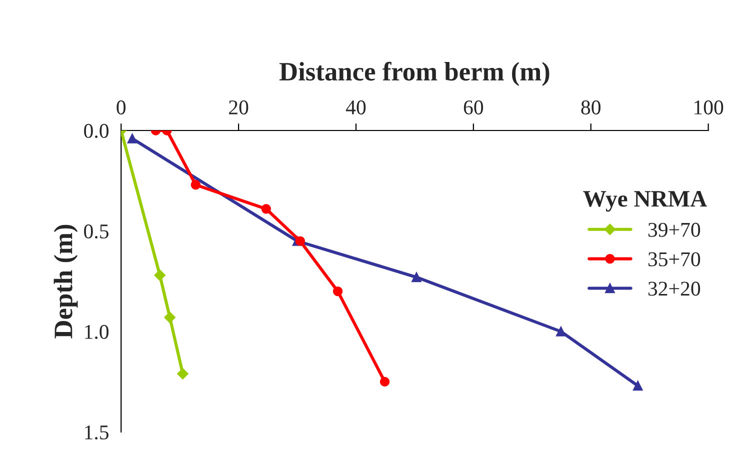 The image size is (734, 450). What do you see at coordinates (238, 107) in the screenshot?
I see `x-tick-label: 20` at bounding box center [238, 107].